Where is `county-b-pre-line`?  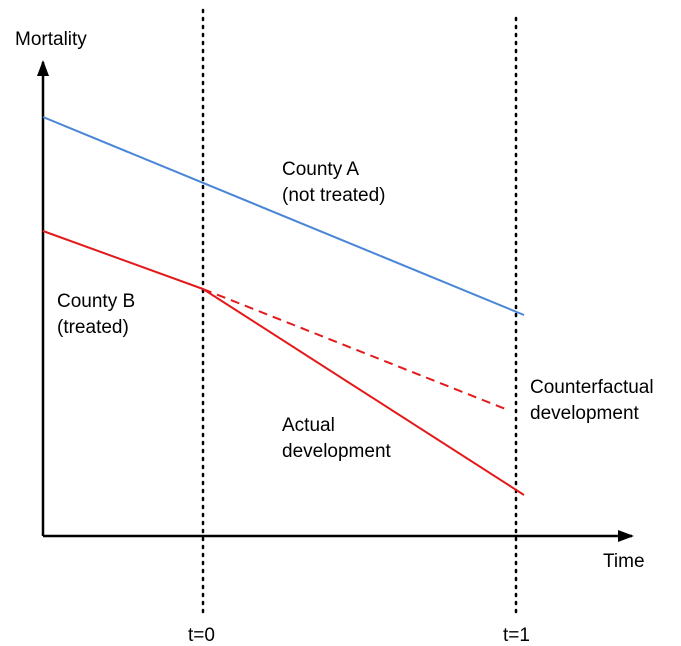
county-b-pre-line is located at coordinates (123, 260).